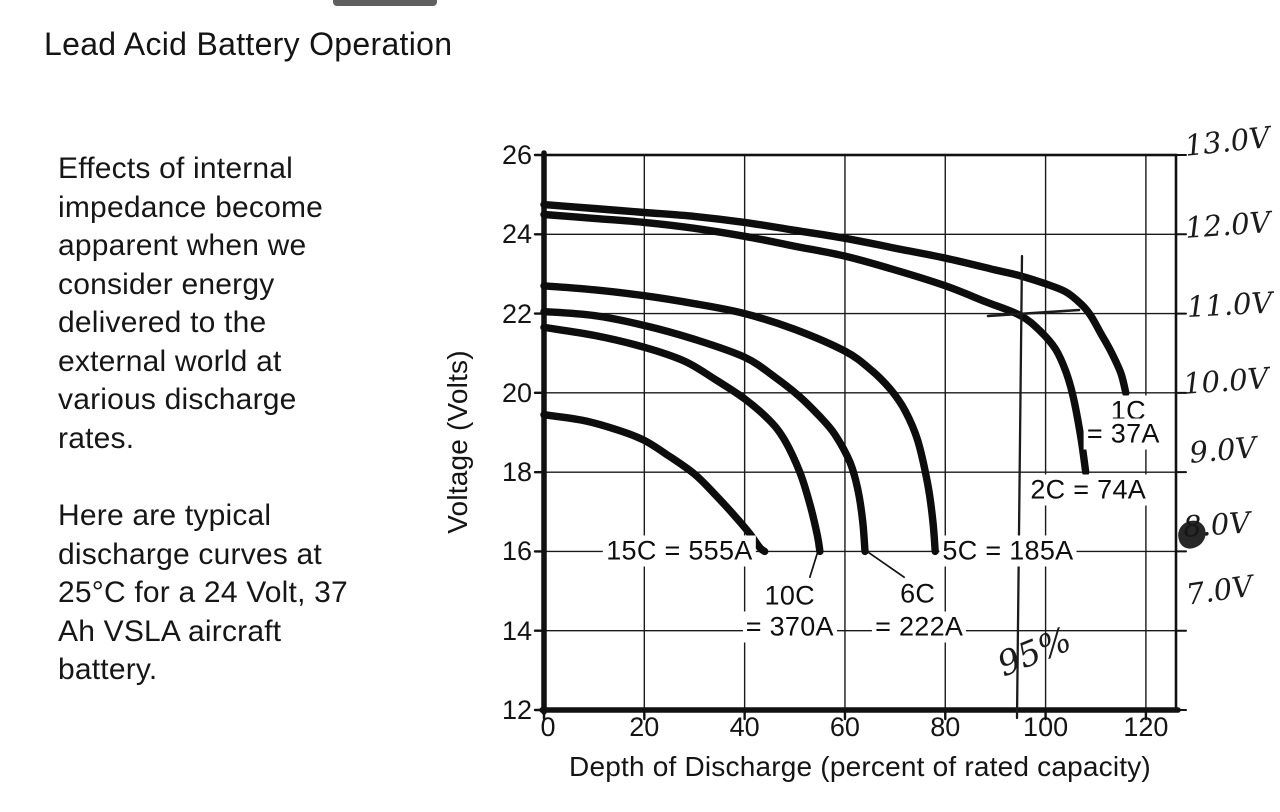 This screenshot has height=812, width=1280. Describe the element at coordinates (248, 44) in the screenshot. I see `page-title: Lead Acid Battery Operation` at that location.